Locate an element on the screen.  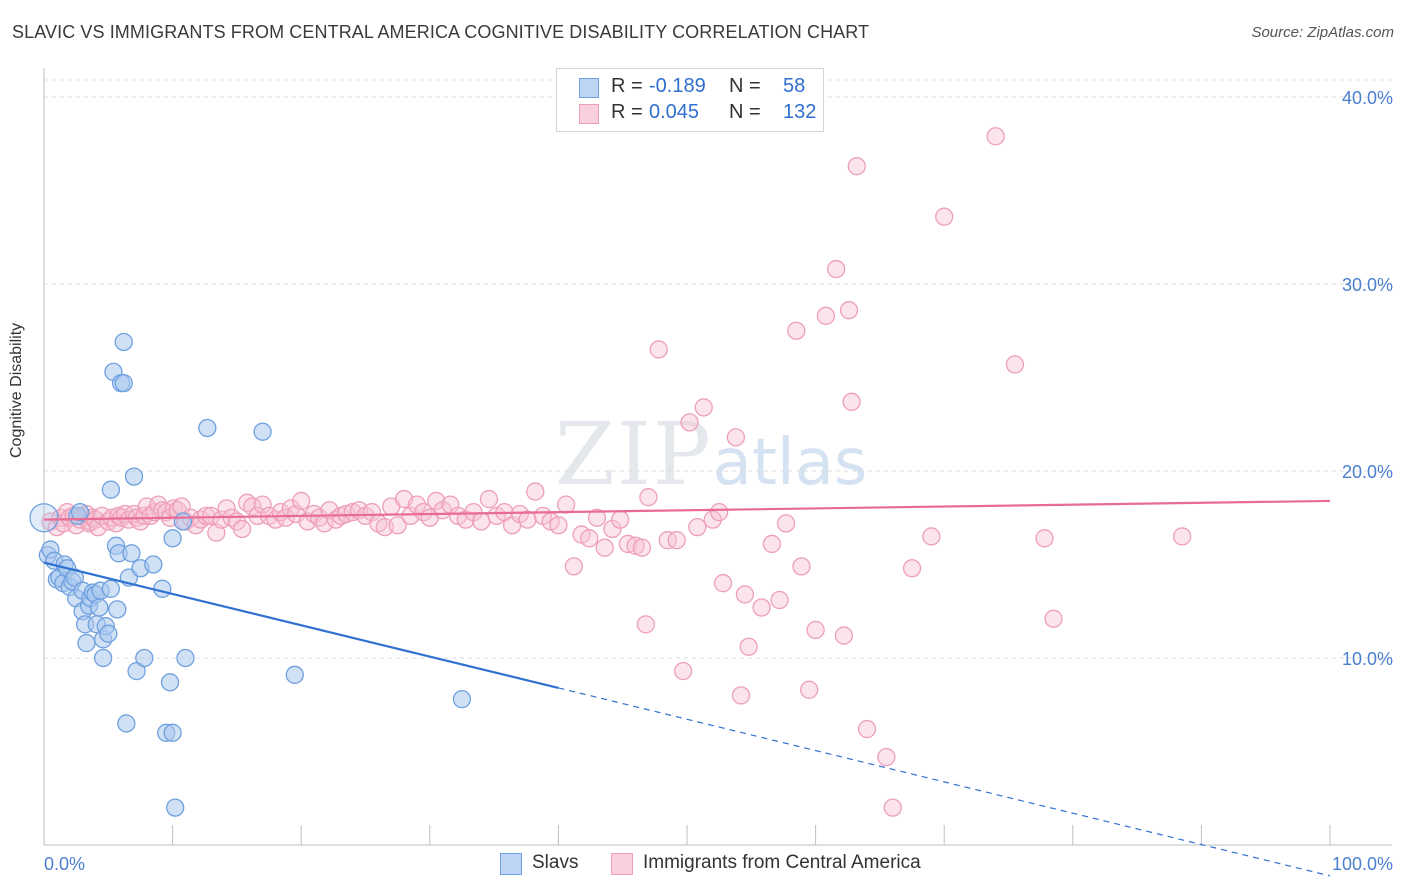
immigrants-trend-line is located at coordinates (687, 510).